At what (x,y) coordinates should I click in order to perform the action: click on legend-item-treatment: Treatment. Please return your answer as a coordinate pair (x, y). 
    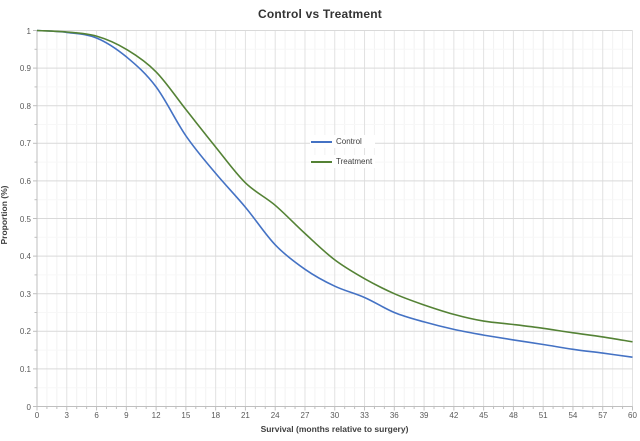
    Looking at the image, I should click on (343, 161).